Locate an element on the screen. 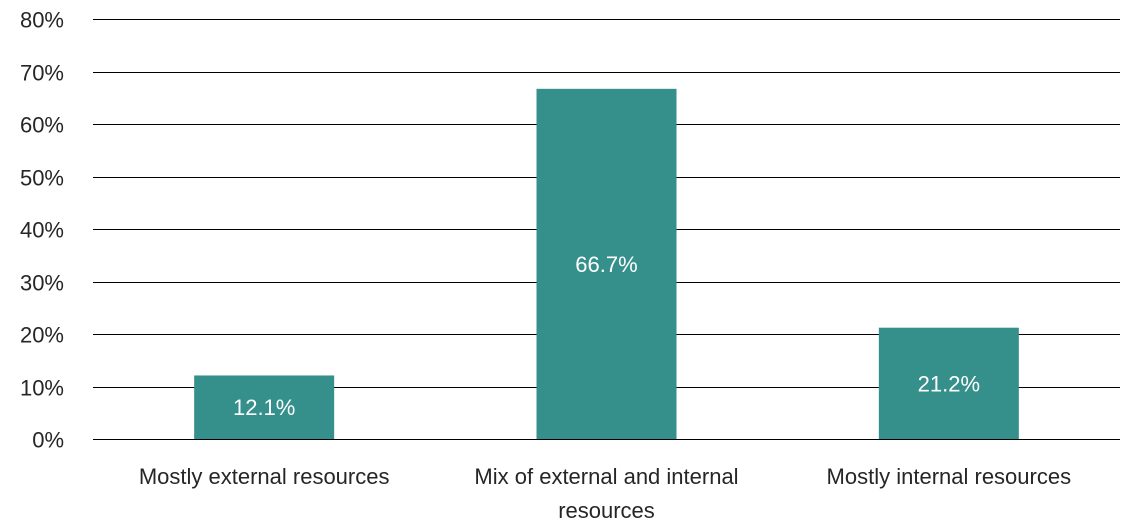 Image resolution: width=1131 pixels, height=524 pixels. x-category-label: Mix of external and internal resources is located at coordinates (606, 493).